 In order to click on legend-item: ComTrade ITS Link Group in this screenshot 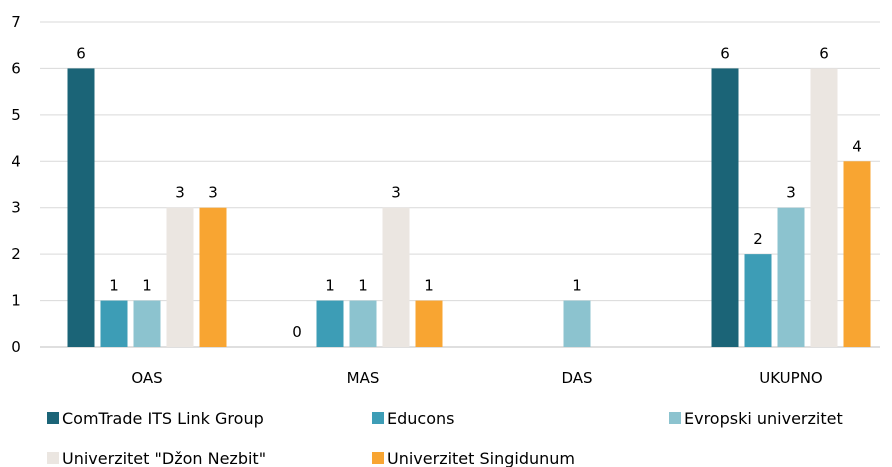, I will do `click(155, 418)`.